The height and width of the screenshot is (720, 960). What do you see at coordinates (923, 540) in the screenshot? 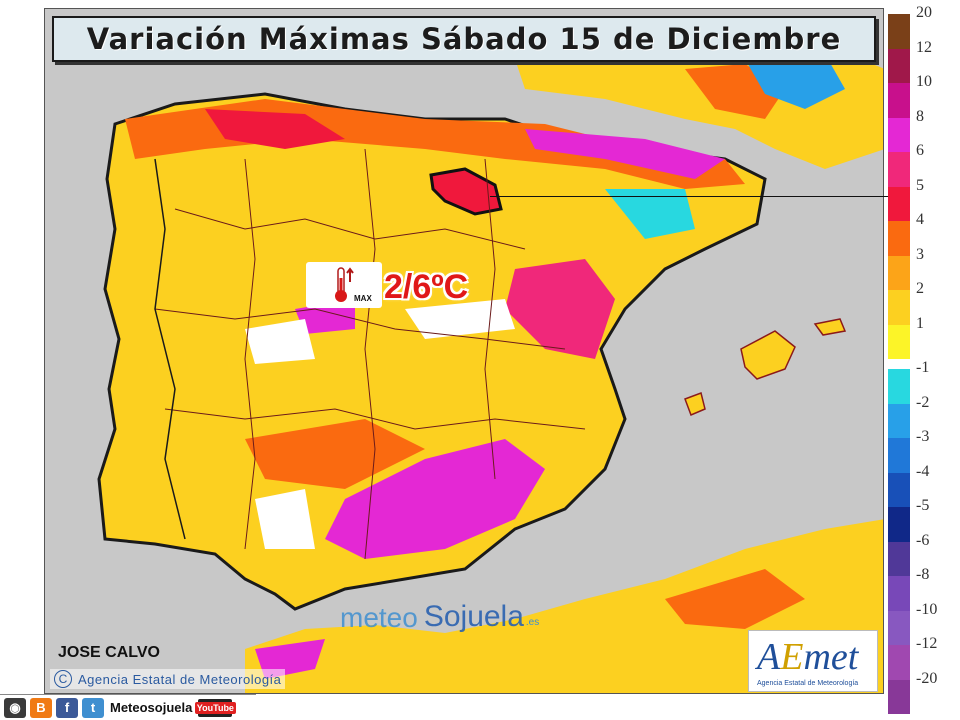
I see `legend-negative-label: -6` at bounding box center [923, 540].